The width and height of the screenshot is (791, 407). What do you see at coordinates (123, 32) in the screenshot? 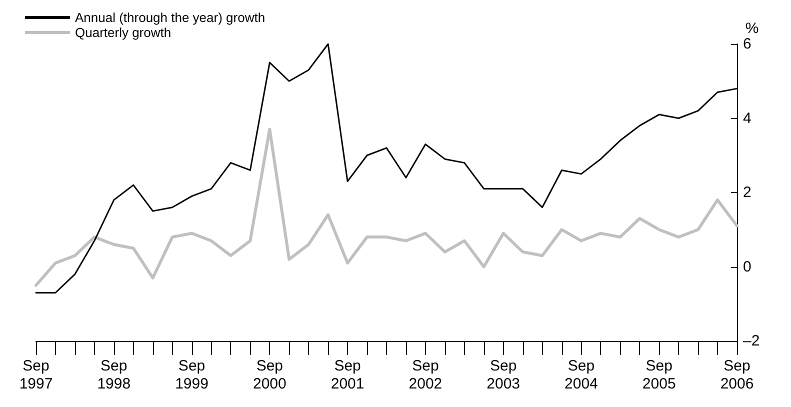
I see `legend-label: Quarterly growth` at bounding box center [123, 32].